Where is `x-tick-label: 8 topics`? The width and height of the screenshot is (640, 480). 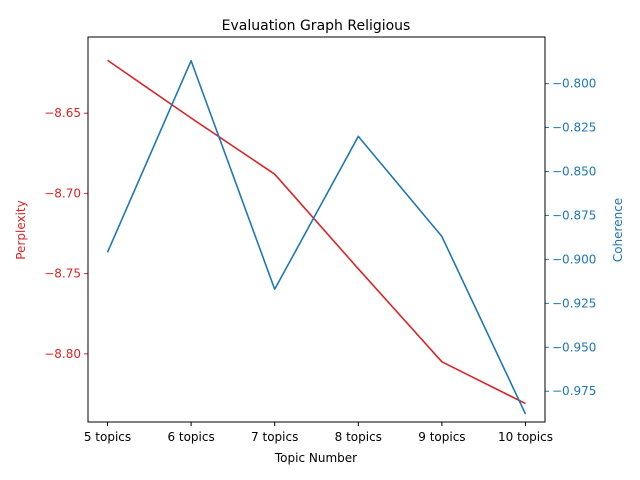
x-tick-label: 8 topics is located at coordinates (358, 437).